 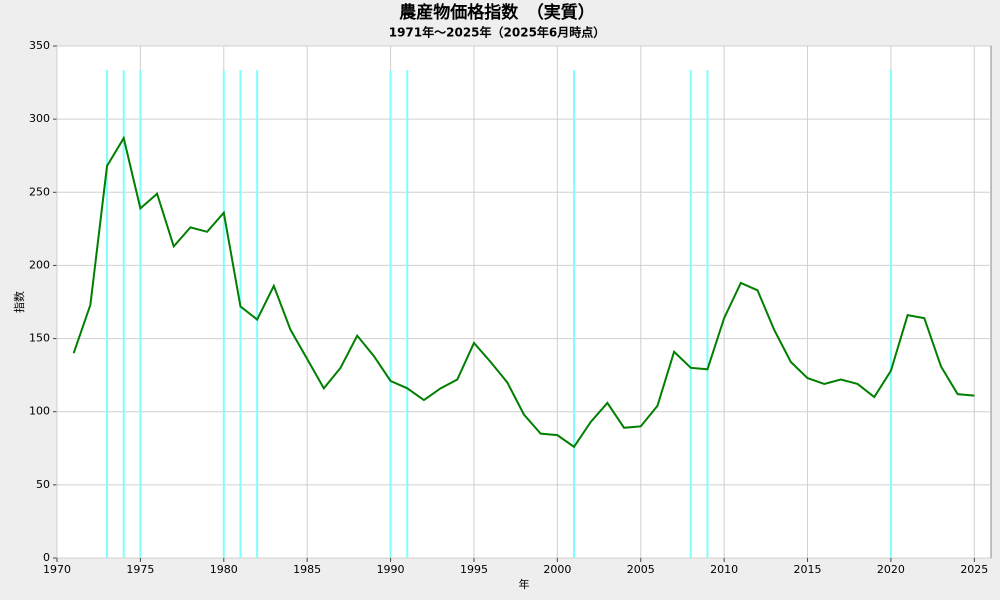 I want to click on chart-subtitle: 1971年～2025年（2025年6月時点）, so click(x=497, y=32).